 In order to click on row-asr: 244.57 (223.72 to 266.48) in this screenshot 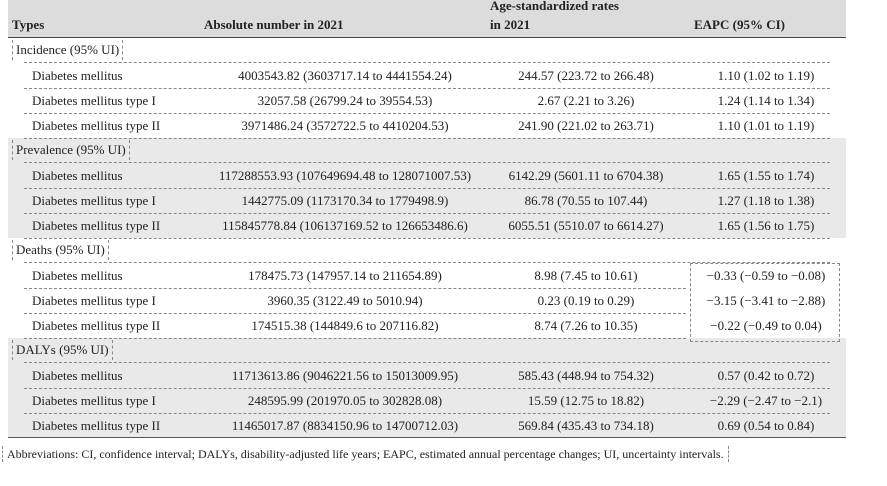, I will do `click(586, 75)`.